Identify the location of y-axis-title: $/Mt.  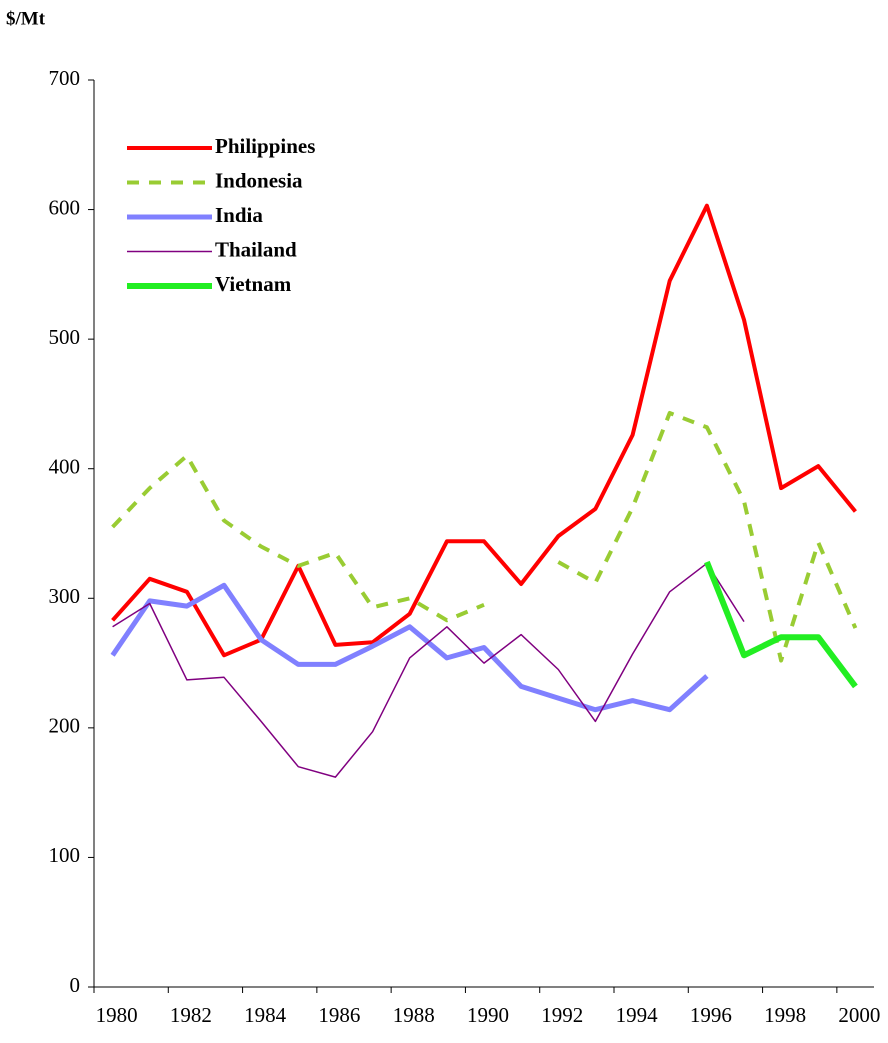
(26, 18).